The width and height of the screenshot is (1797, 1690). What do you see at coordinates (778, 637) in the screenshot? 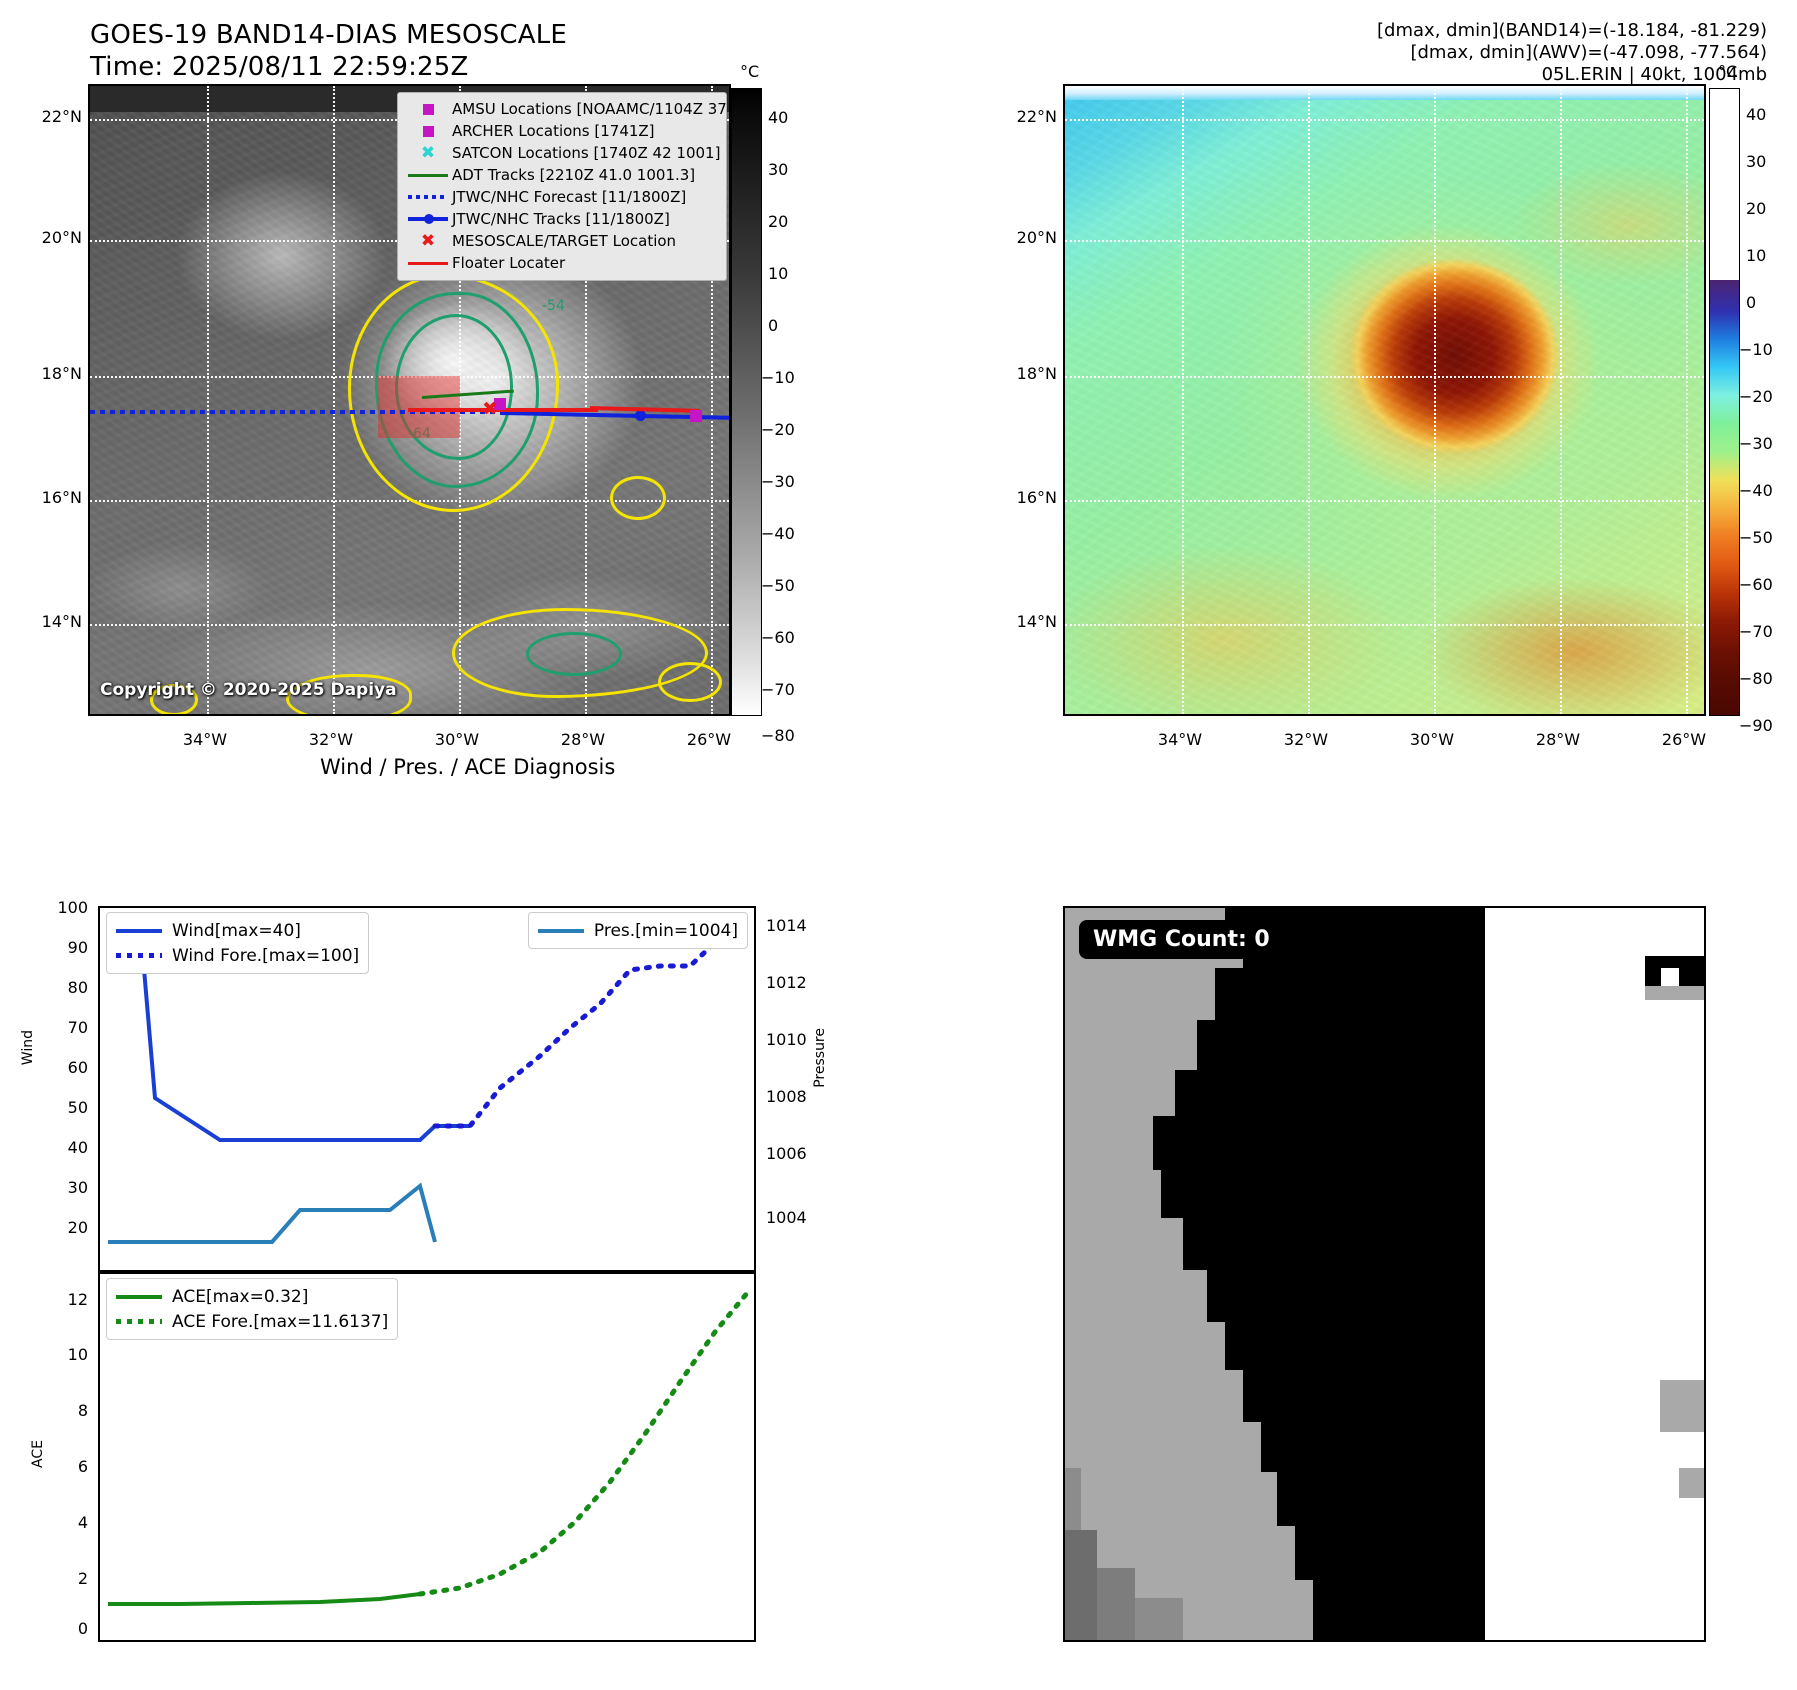
I see `ir-cbtick-m60: −60` at bounding box center [778, 637].